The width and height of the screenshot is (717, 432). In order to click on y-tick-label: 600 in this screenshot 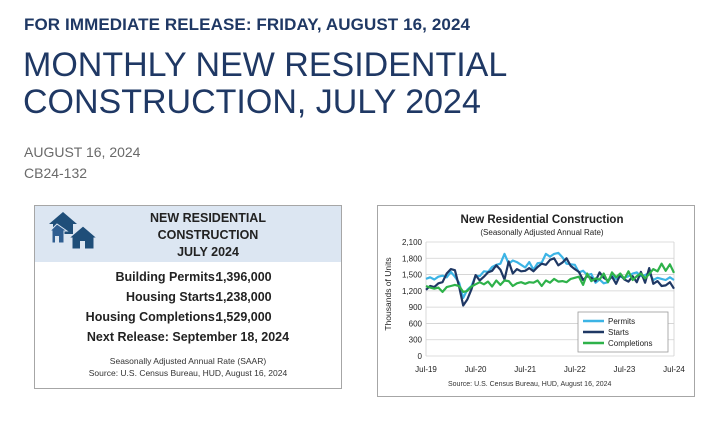, I will do `click(416, 323)`.